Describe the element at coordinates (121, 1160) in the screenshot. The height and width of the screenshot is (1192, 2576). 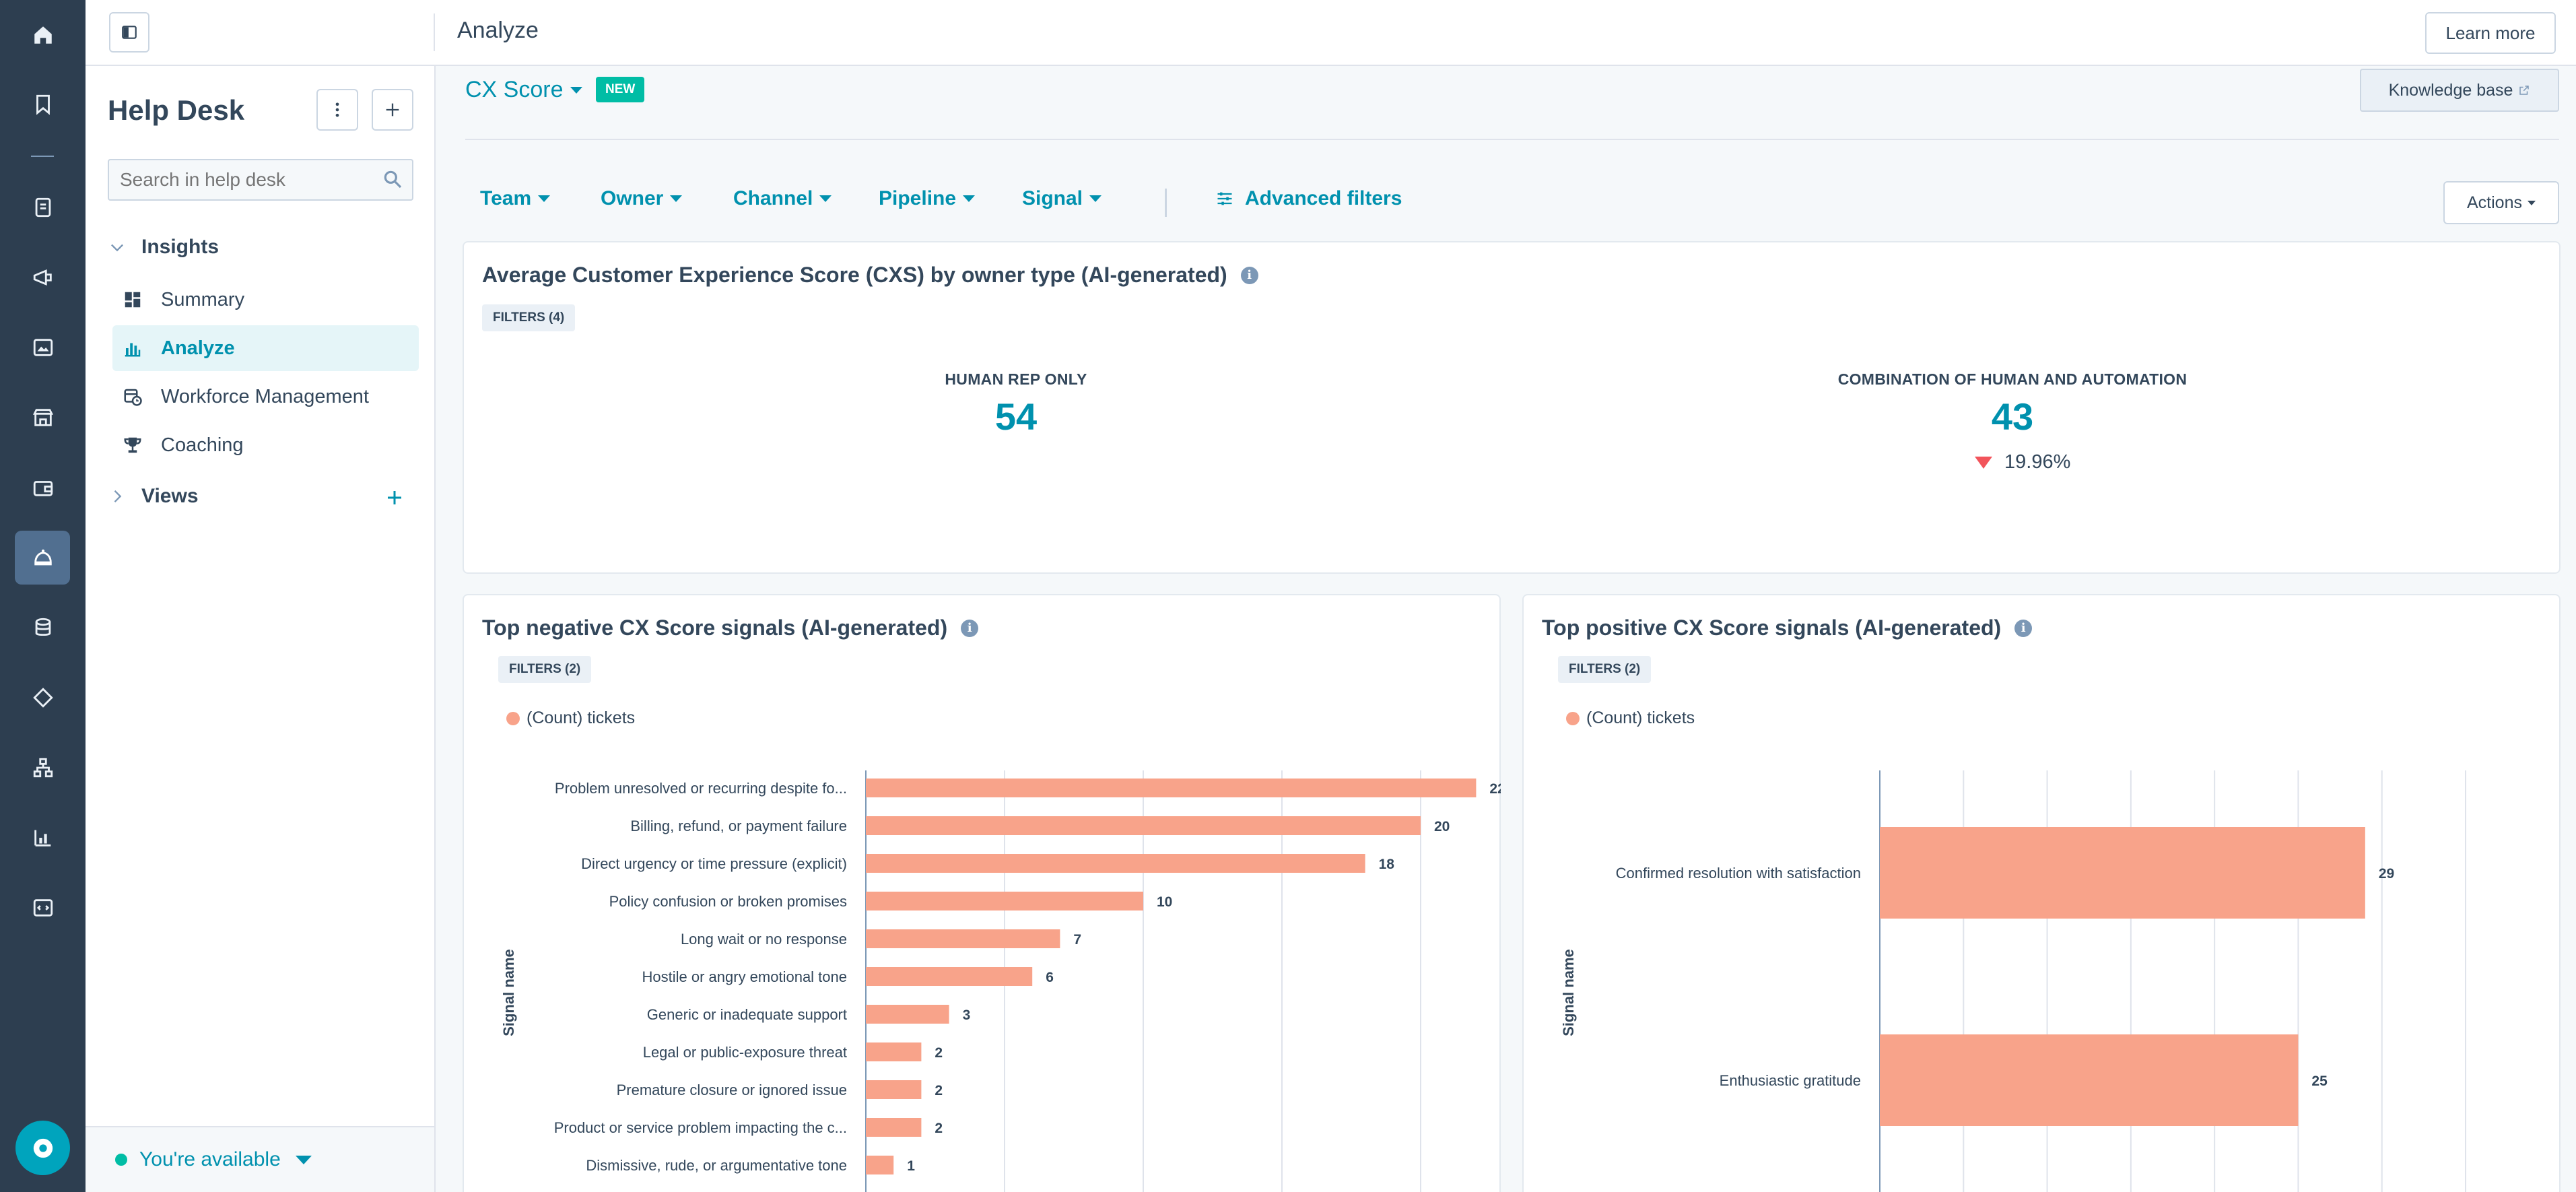
I see `status-dot` at that location.